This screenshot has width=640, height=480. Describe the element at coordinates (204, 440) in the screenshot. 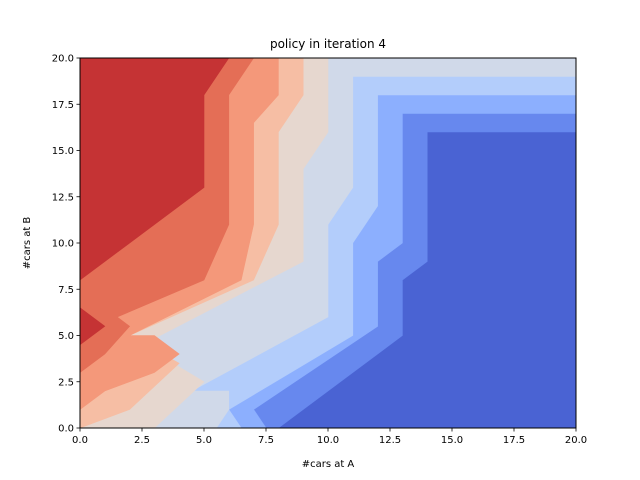

I see `x-tick-label: 5.0` at that location.